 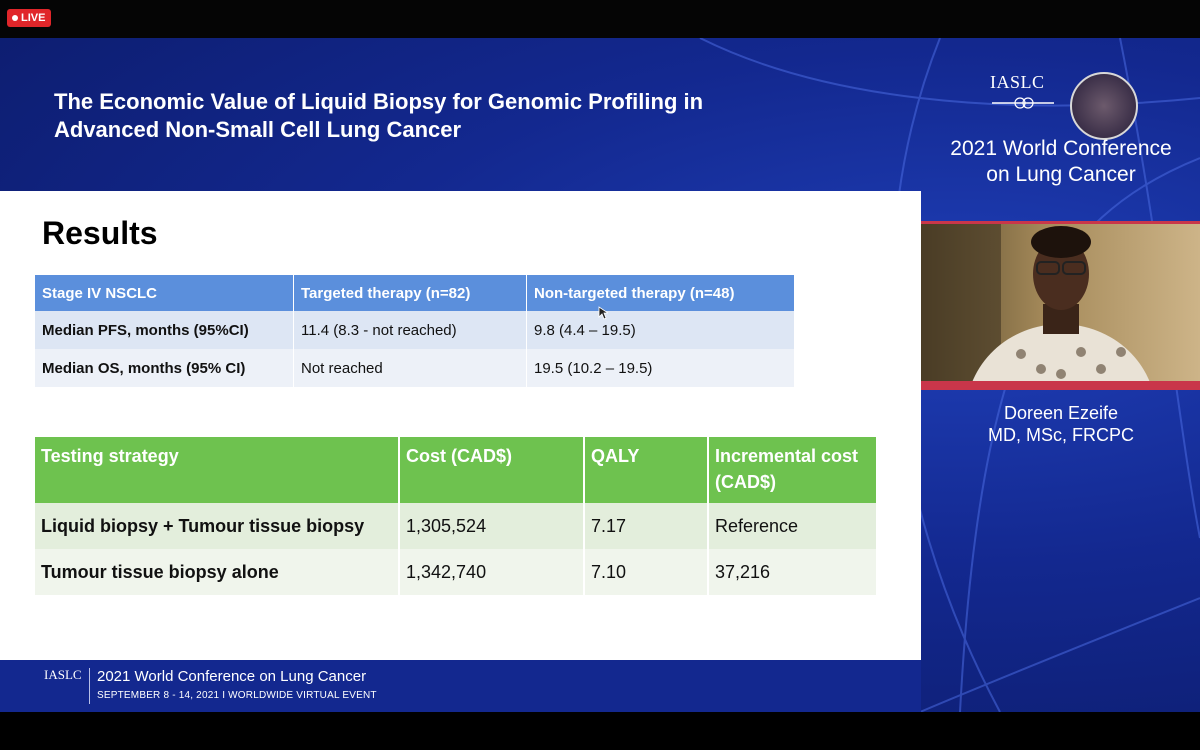 I want to click on cost-header-qaly: QALY, so click(x=646, y=470).